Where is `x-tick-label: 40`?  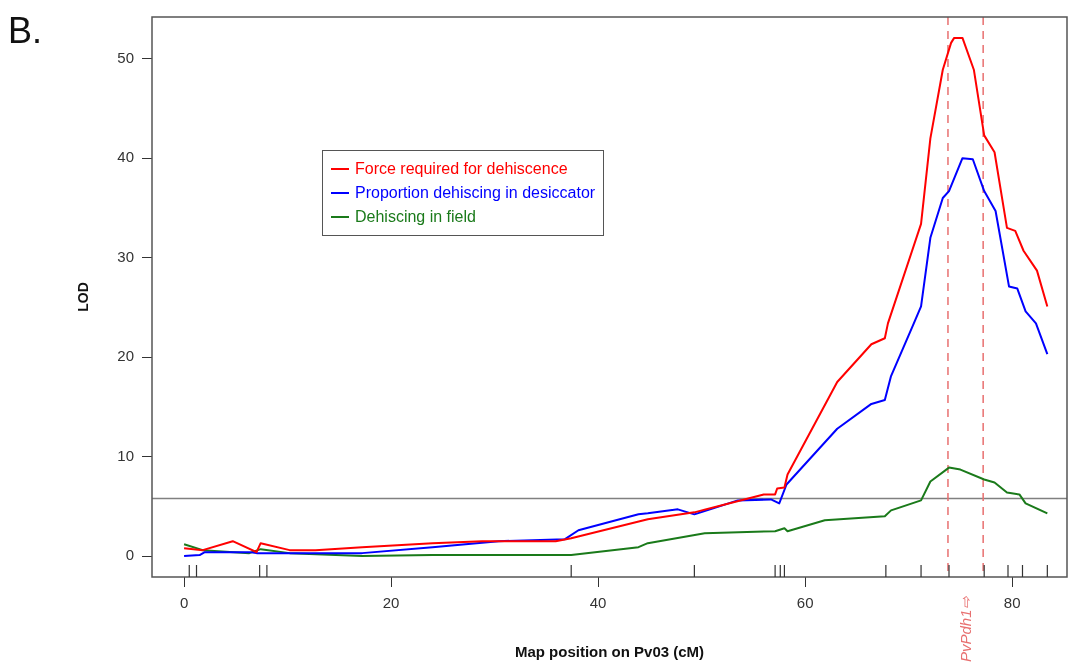
x-tick-label: 40 is located at coordinates (598, 603).